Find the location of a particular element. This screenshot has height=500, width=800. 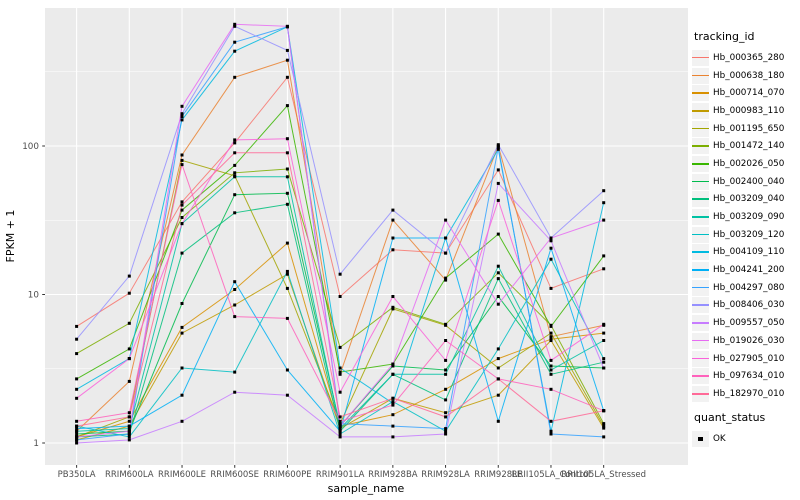

y-tick-label: 10 is located at coordinates (34, 296).